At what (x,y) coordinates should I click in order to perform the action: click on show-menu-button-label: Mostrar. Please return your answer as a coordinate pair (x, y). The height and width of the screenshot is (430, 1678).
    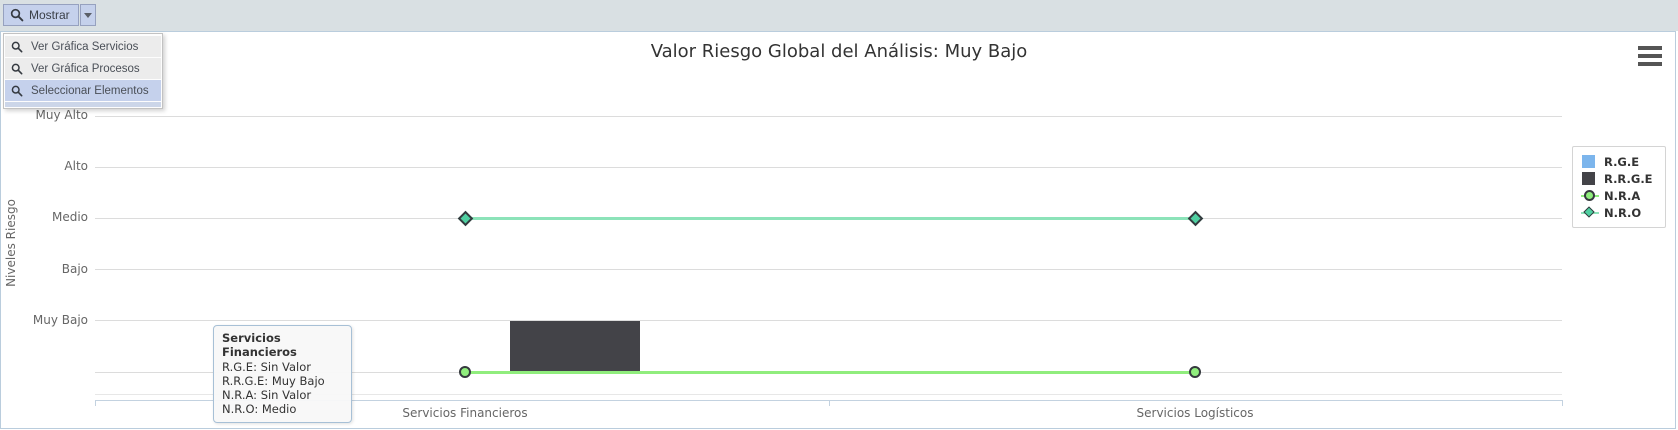
    Looking at the image, I should click on (49, 15).